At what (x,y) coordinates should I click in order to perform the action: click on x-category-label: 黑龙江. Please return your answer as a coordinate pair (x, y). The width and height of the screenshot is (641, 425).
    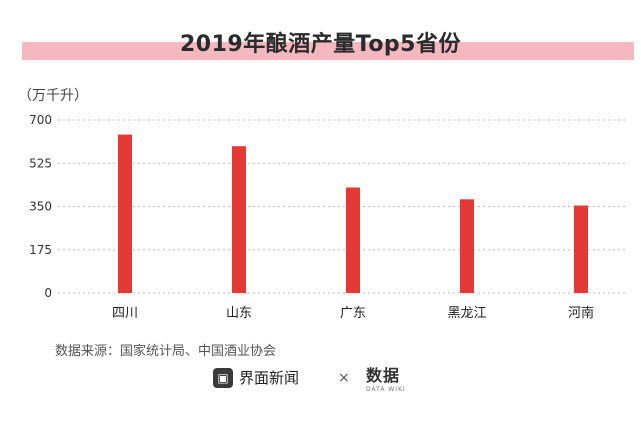
    Looking at the image, I should click on (466, 313).